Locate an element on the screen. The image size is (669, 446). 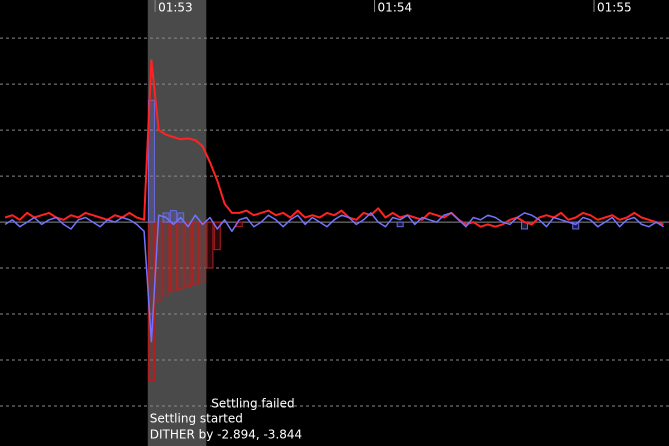
dither-label: DITHER by -2.894, -3.844 is located at coordinates (226, 435).